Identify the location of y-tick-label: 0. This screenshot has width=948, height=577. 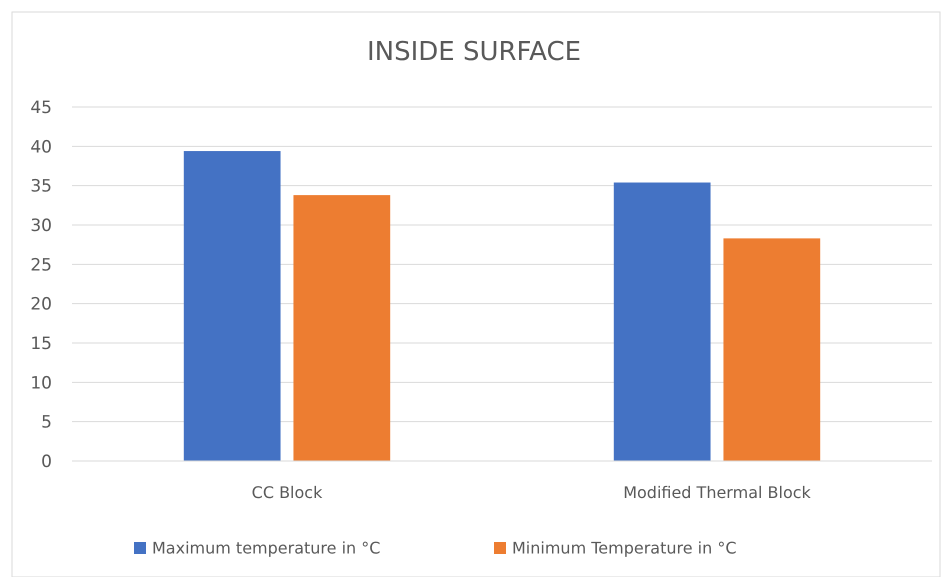
(46, 462).